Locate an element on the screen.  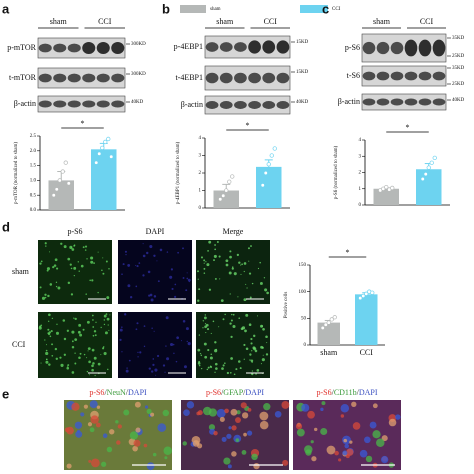
y-tick-label: 4 is located at coordinates (360, 140).